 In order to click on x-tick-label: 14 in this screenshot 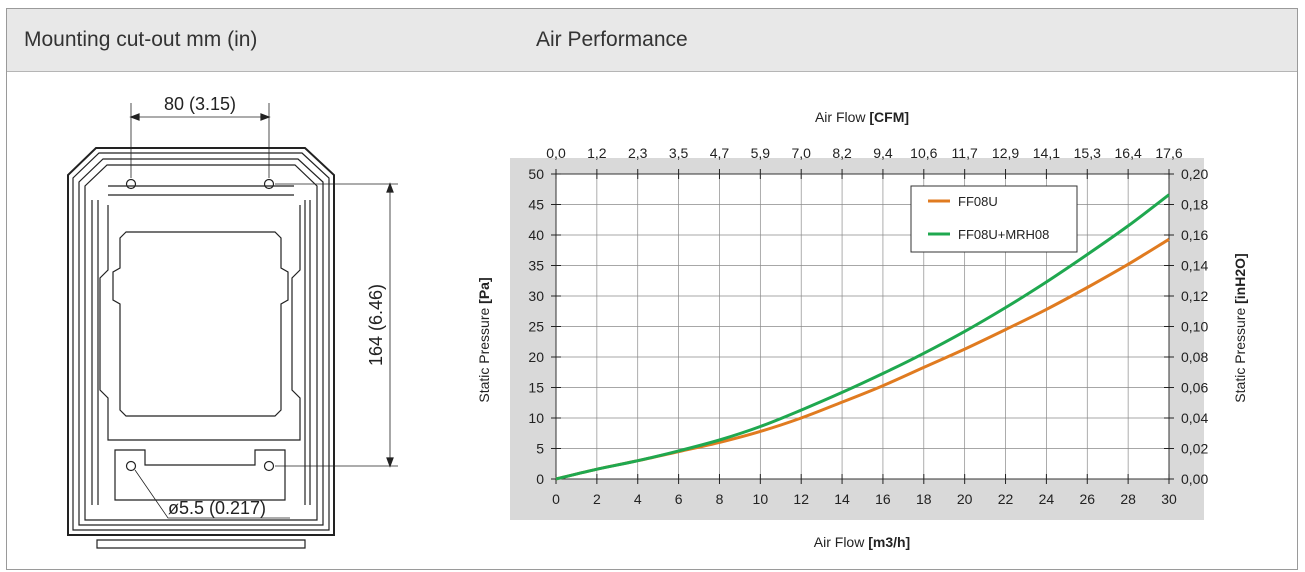, I will do `click(842, 499)`.